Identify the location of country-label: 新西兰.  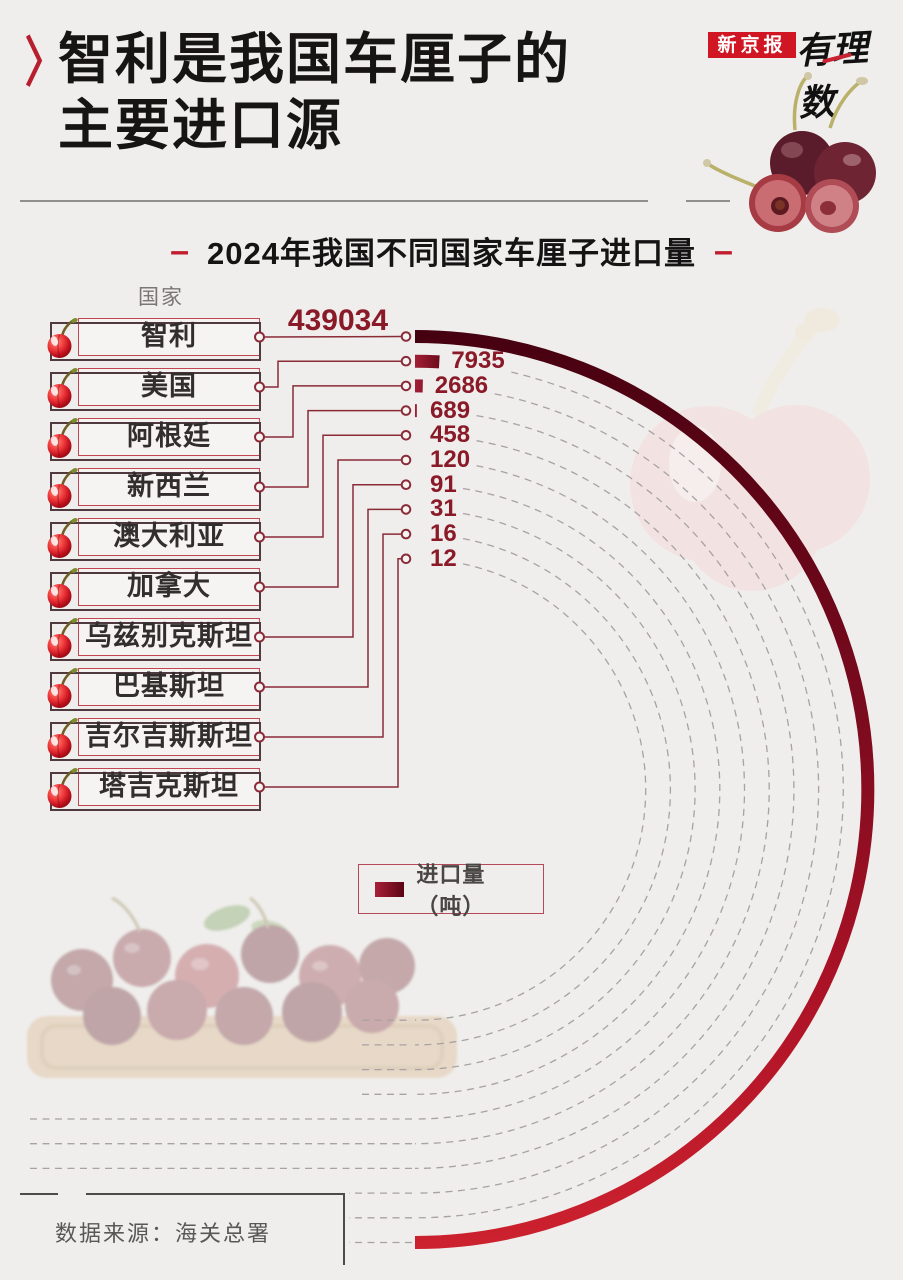
(169, 486).